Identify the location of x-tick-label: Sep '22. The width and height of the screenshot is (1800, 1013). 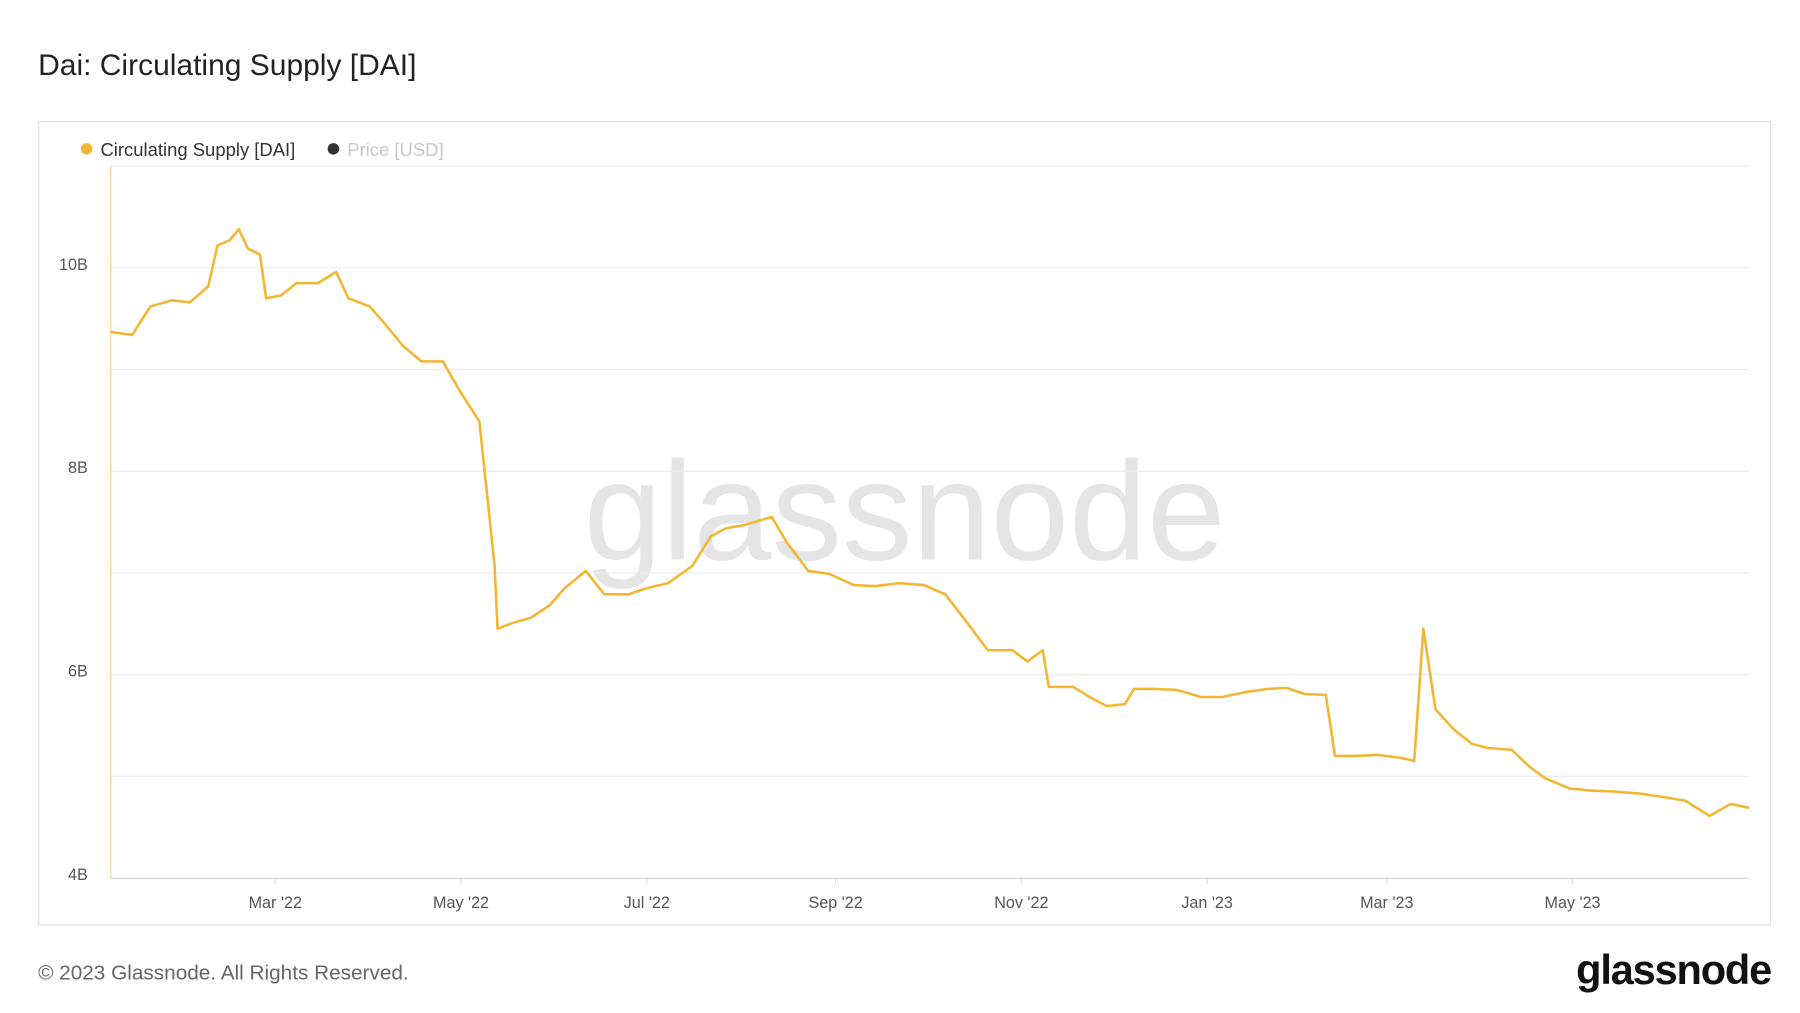
(835, 903).